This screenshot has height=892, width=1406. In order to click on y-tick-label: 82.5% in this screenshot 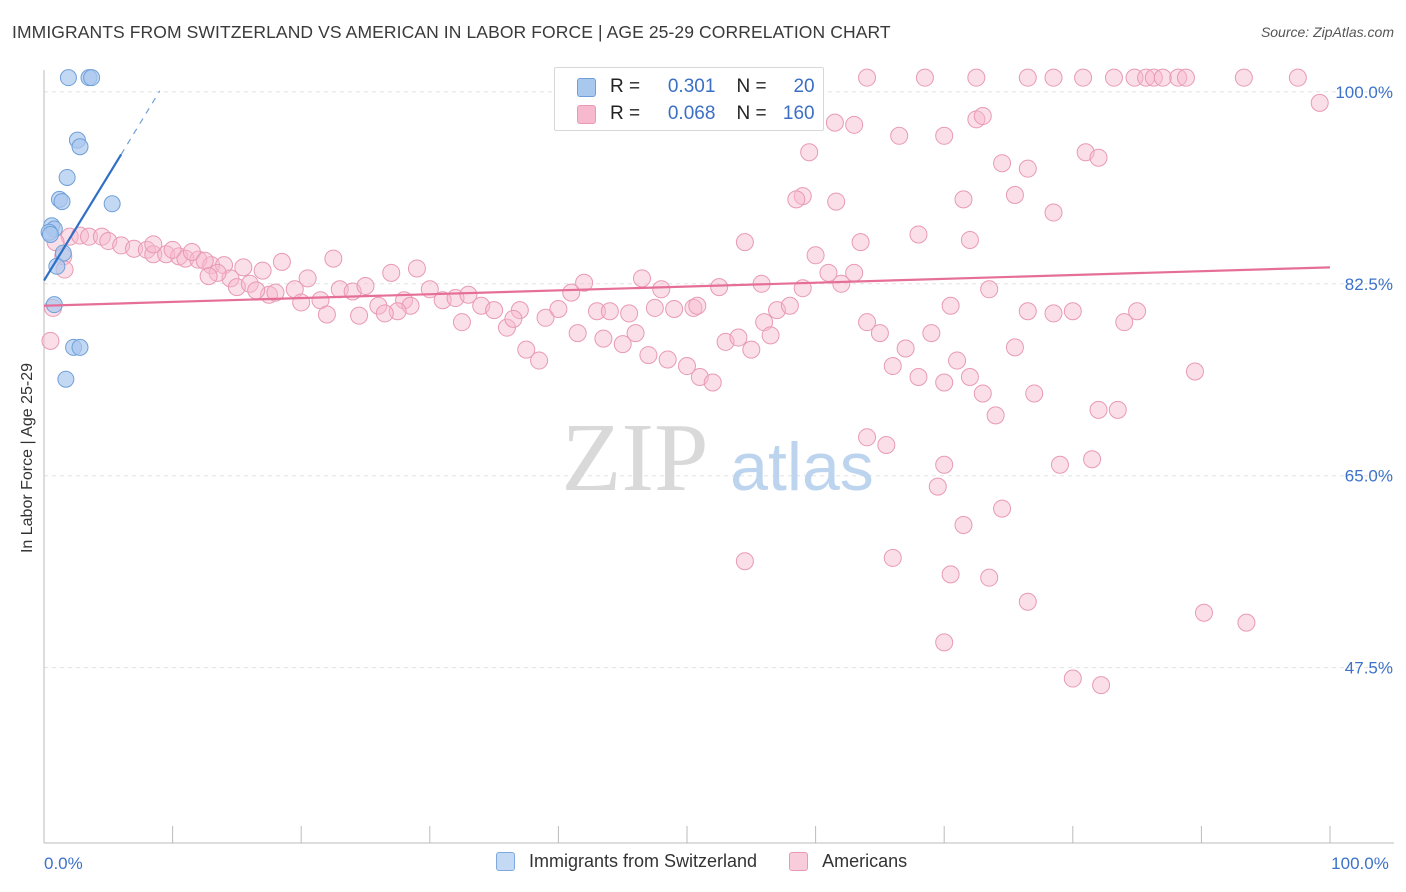, I will do `click(1369, 284)`.